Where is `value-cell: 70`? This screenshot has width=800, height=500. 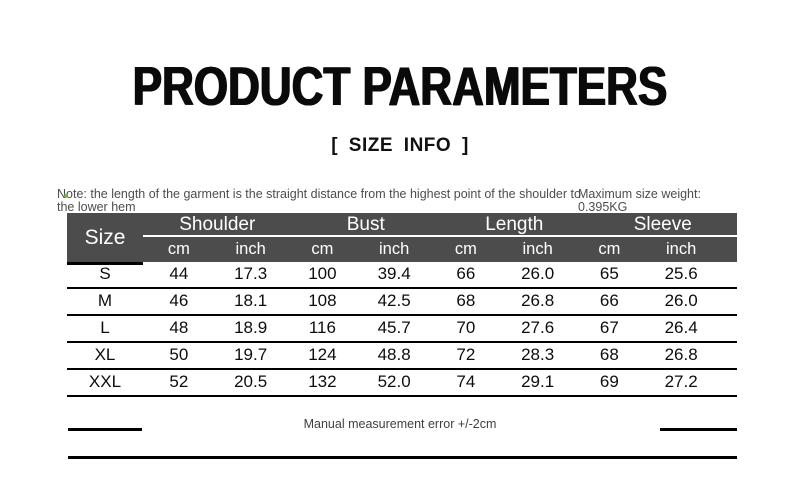 value-cell: 70 is located at coordinates (466, 327).